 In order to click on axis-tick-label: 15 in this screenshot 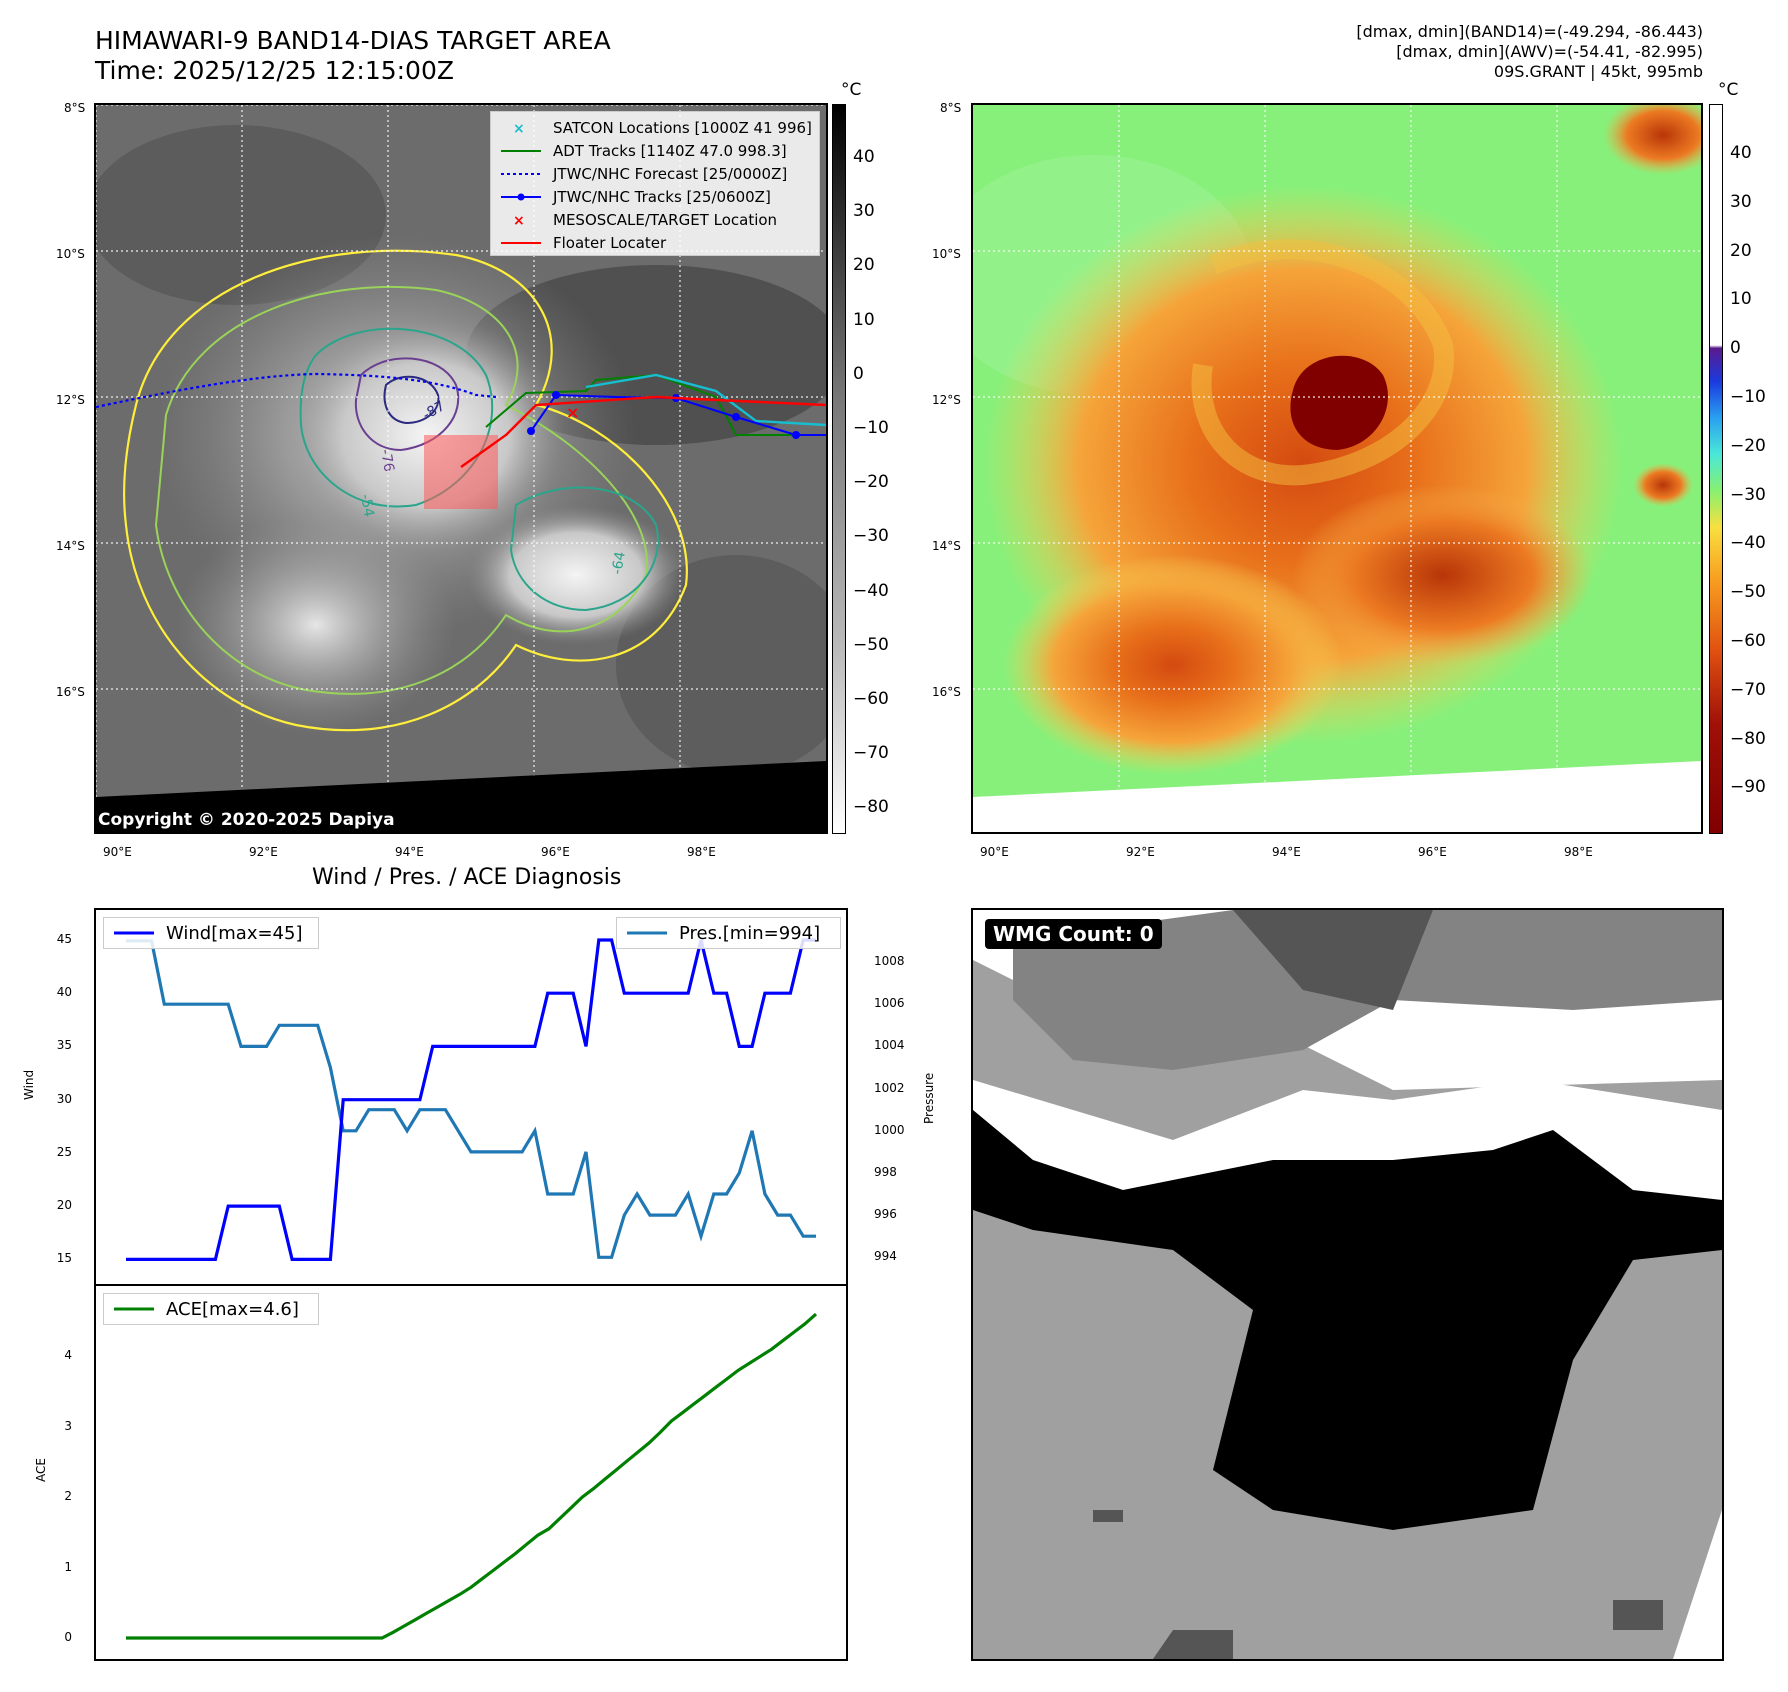, I will do `click(64, 1258)`.